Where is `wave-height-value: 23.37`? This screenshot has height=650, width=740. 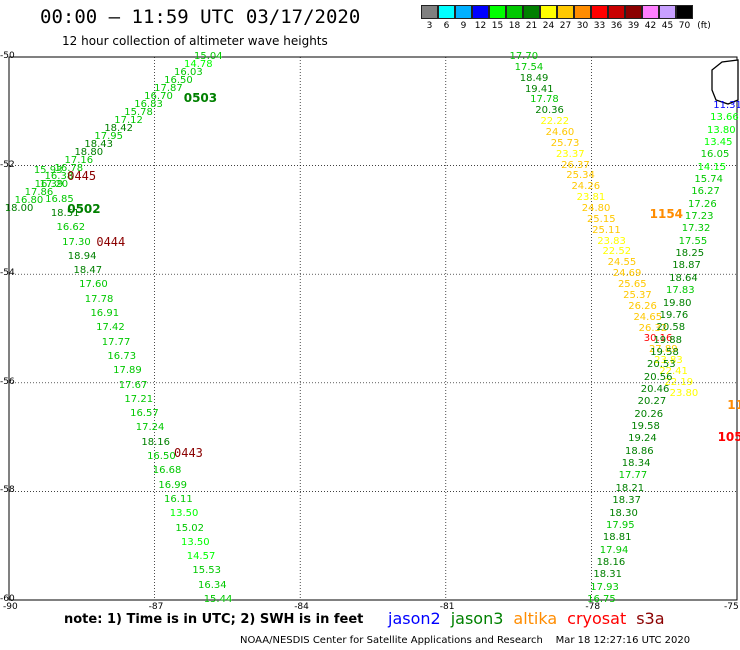
wave-height-value: 23.37 is located at coordinates (570, 154).